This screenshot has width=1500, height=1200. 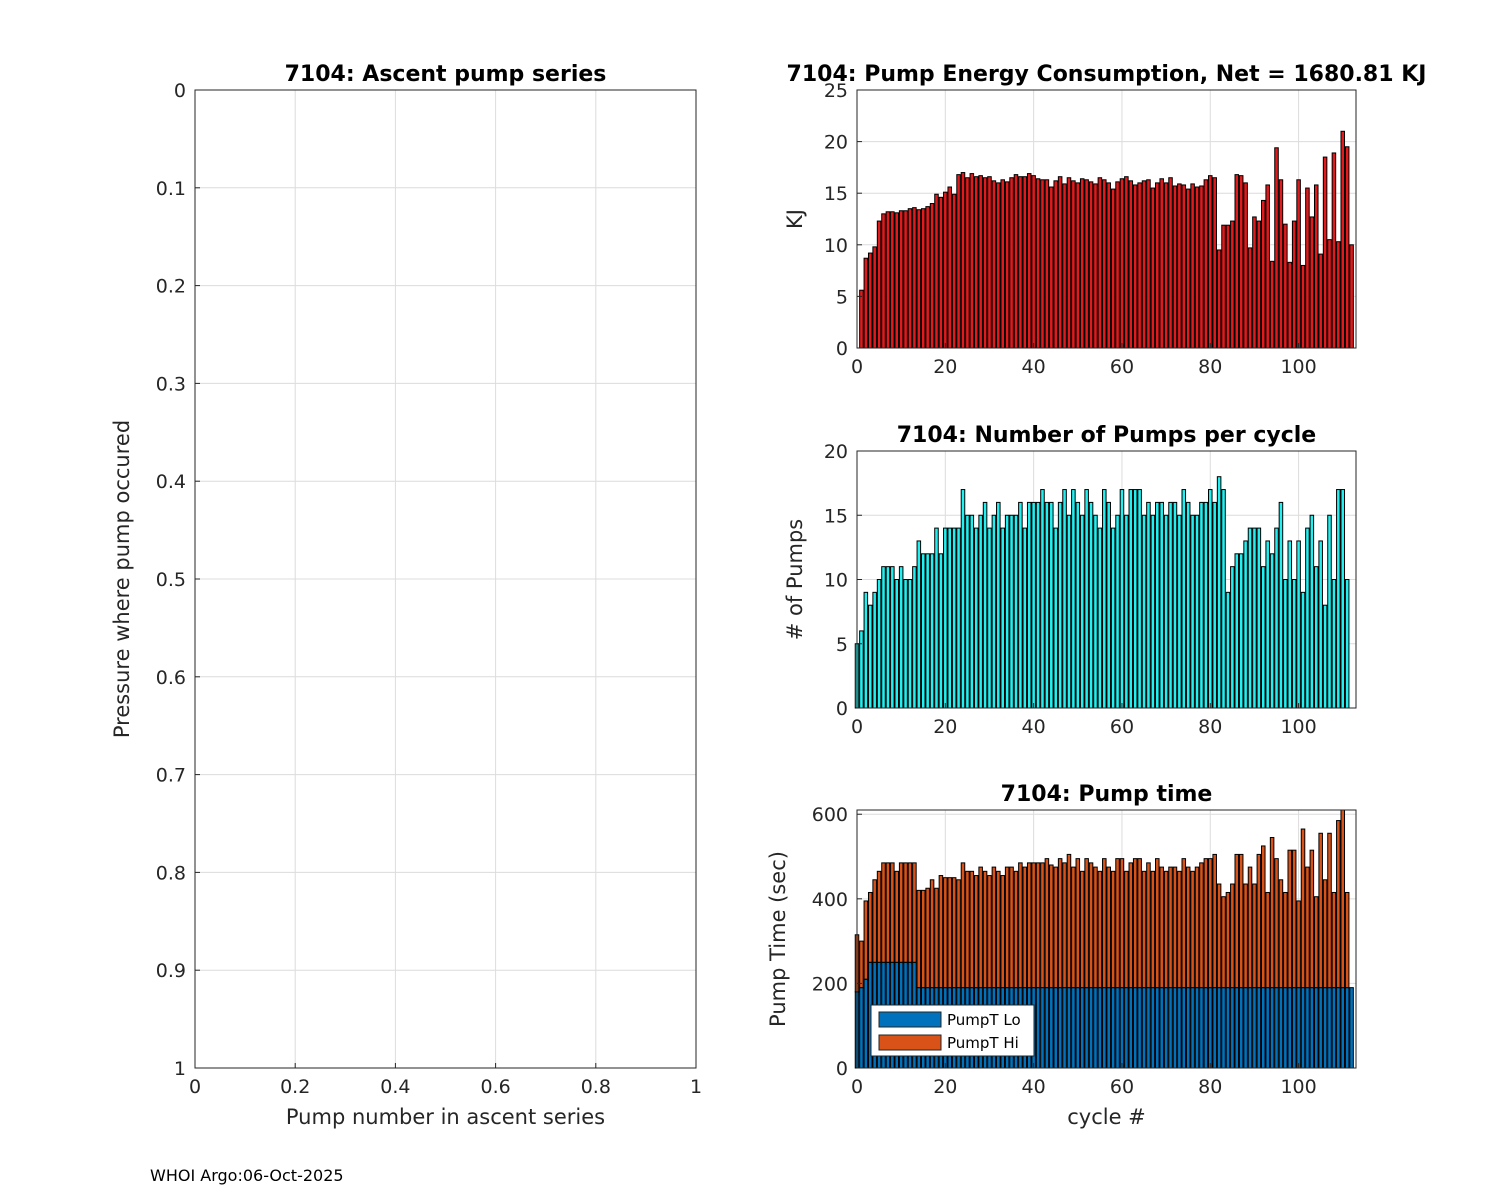 I want to click on pumps-ytick-label: 10, so click(x=836, y=581).